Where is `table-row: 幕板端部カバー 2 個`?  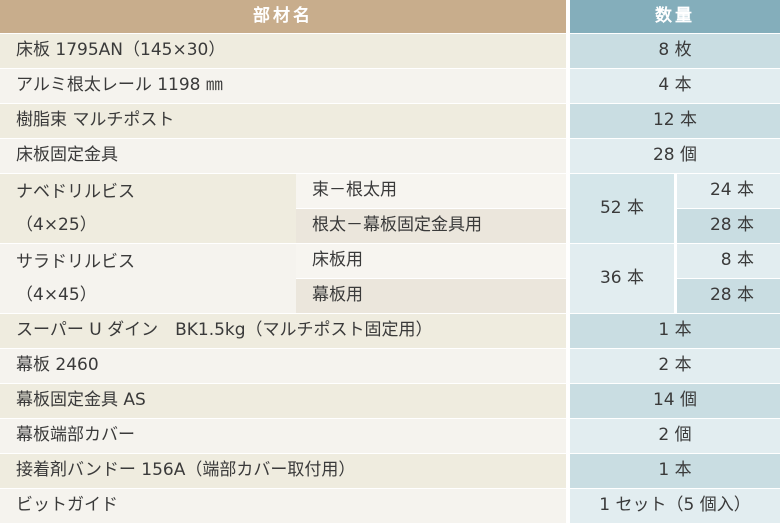 table-row: 幕板端部カバー 2 個 is located at coordinates (390, 435).